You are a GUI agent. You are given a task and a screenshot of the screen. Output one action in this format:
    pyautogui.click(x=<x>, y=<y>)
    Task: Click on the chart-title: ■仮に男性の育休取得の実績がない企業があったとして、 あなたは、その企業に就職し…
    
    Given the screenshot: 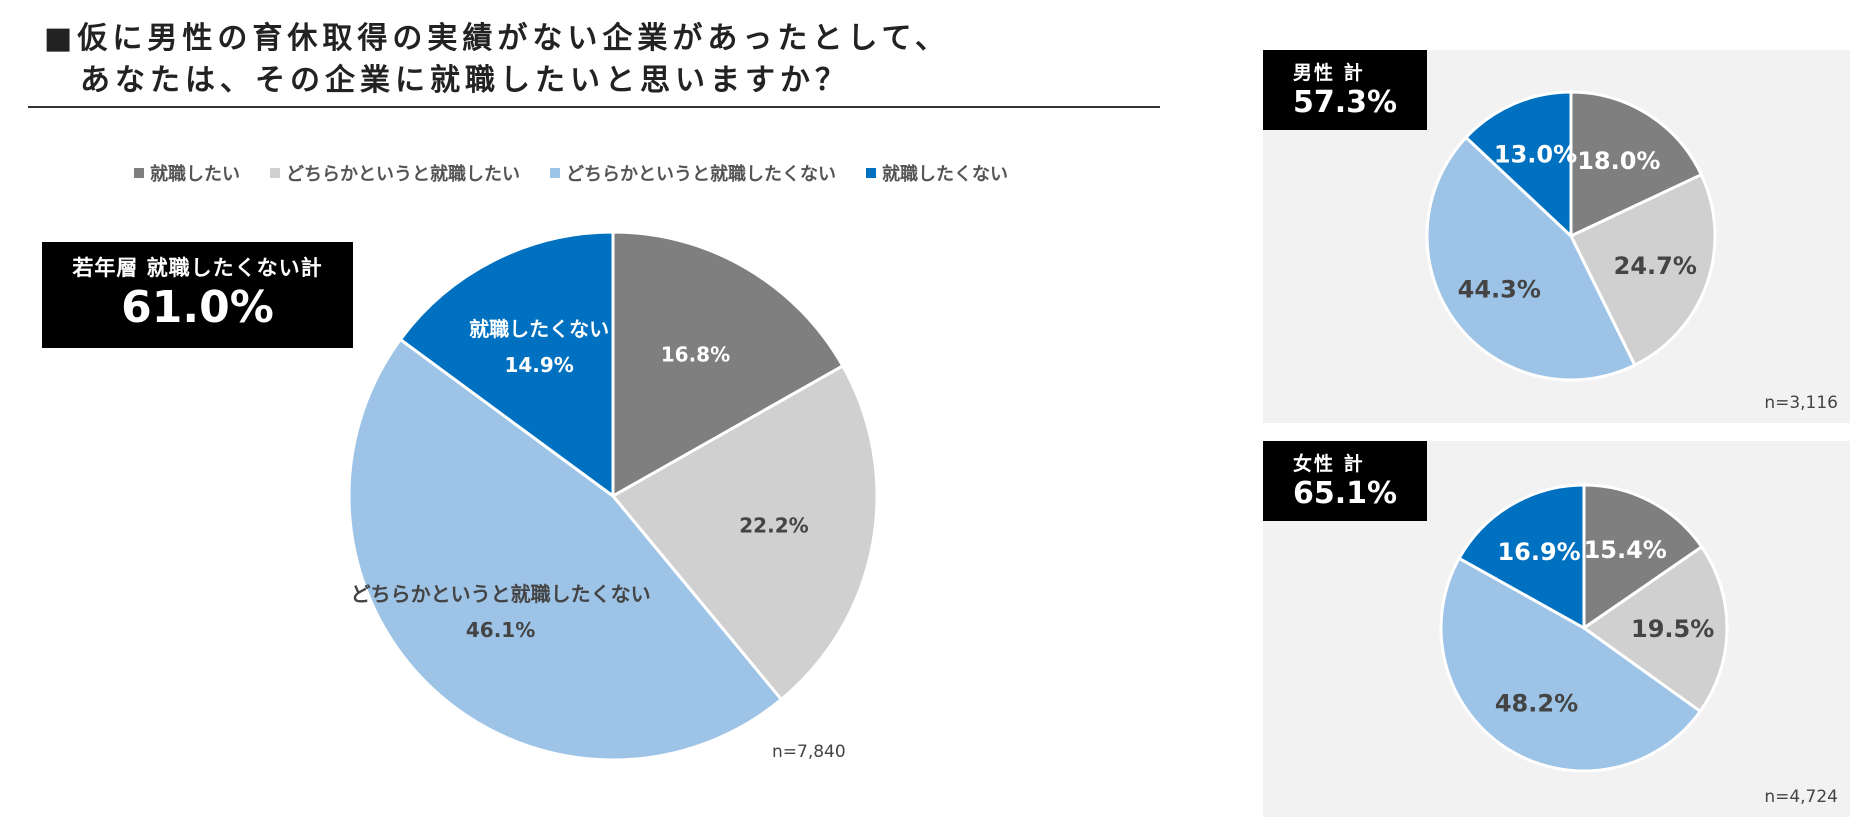 What is the action you would take?
    pyautogui.click(x=594, y=60)
    